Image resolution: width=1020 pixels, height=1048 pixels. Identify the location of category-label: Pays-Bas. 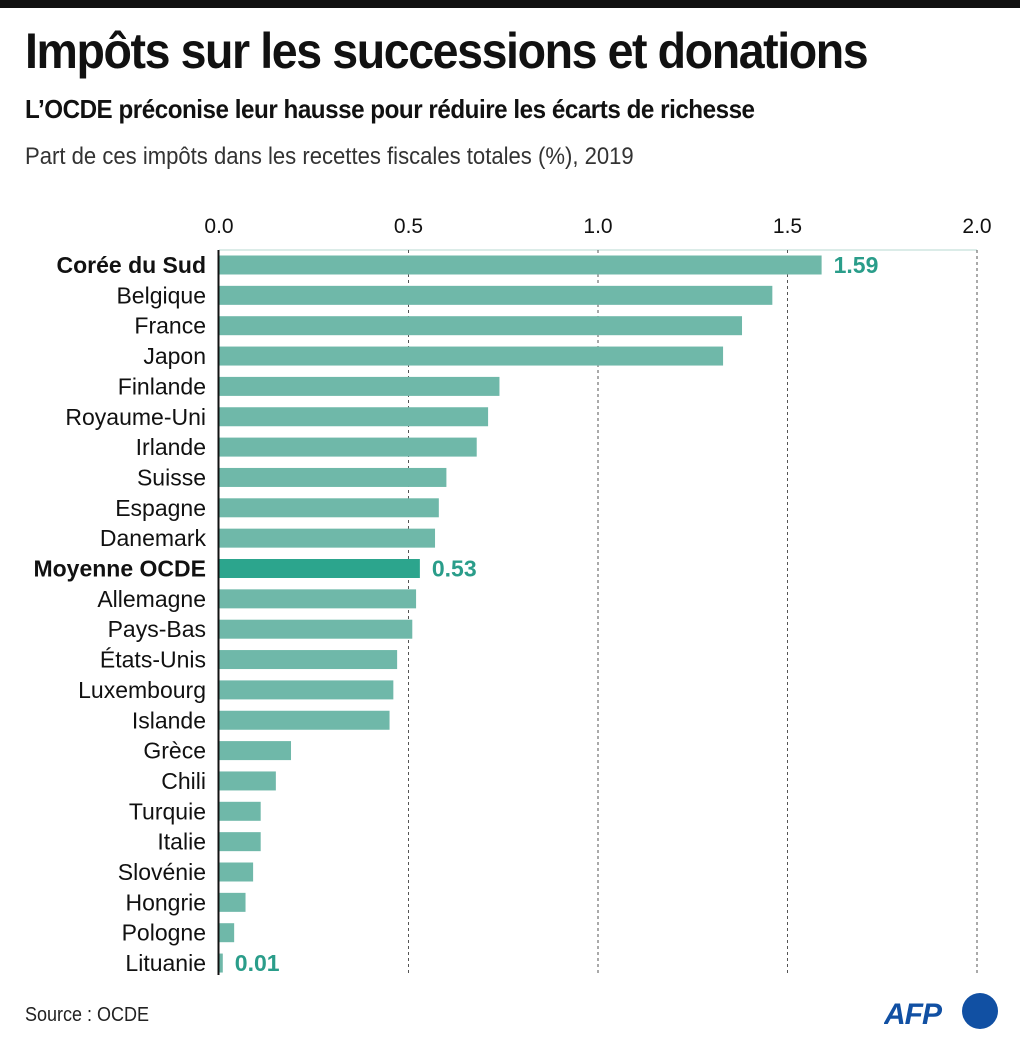
(157, 629).